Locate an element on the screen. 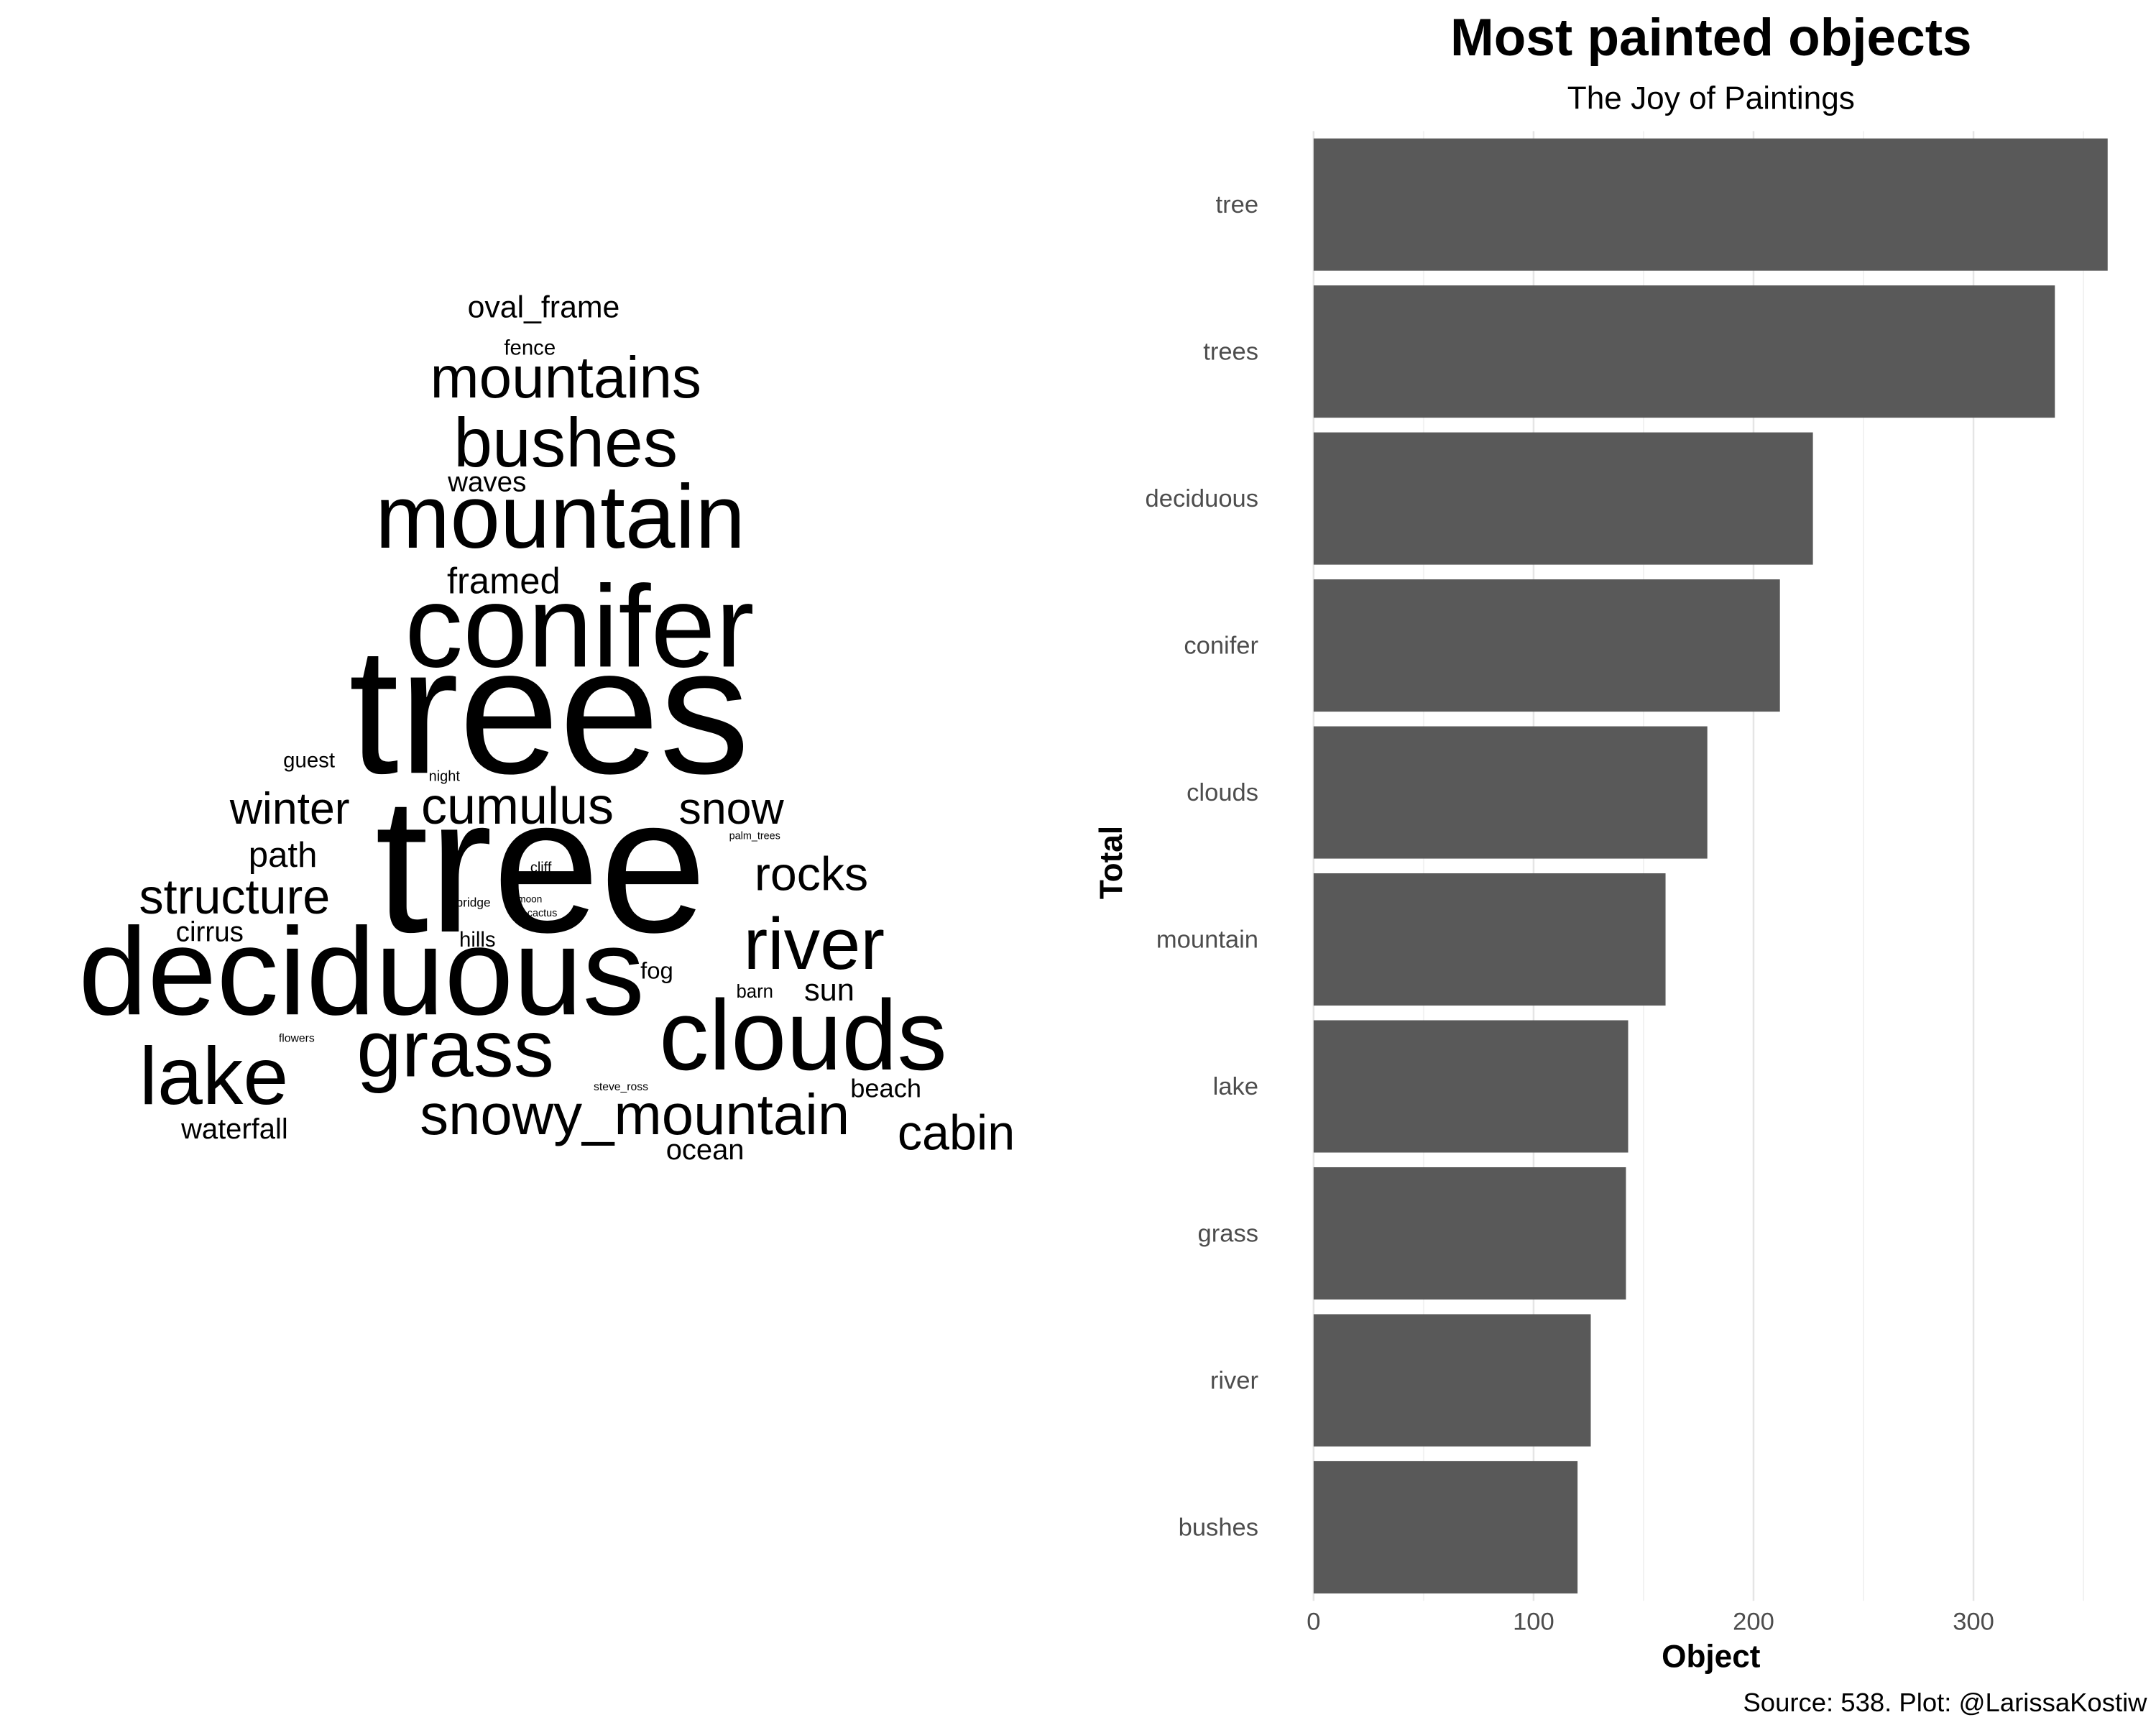  cloud-word: conifer is located at coordinates (580, 626).